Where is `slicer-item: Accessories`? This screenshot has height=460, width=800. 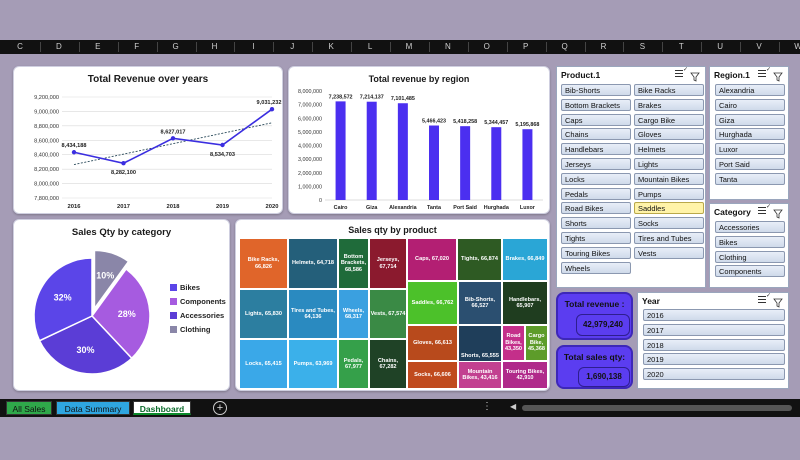
slicer-item: Accessories is located at coordinates (750, 227).